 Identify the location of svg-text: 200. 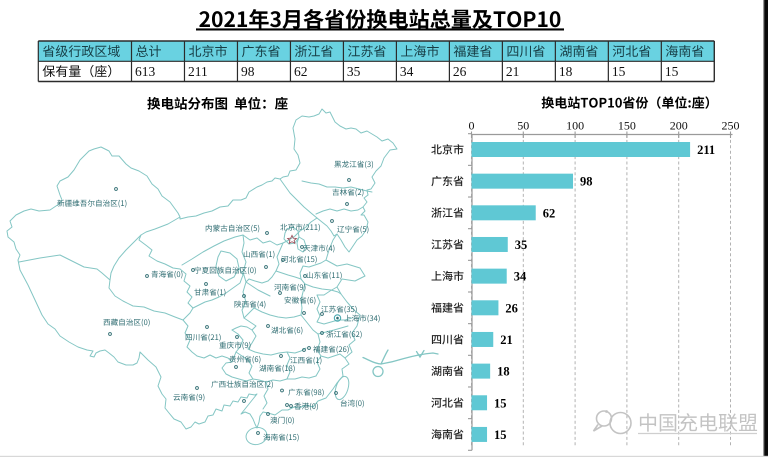
(679, 126).